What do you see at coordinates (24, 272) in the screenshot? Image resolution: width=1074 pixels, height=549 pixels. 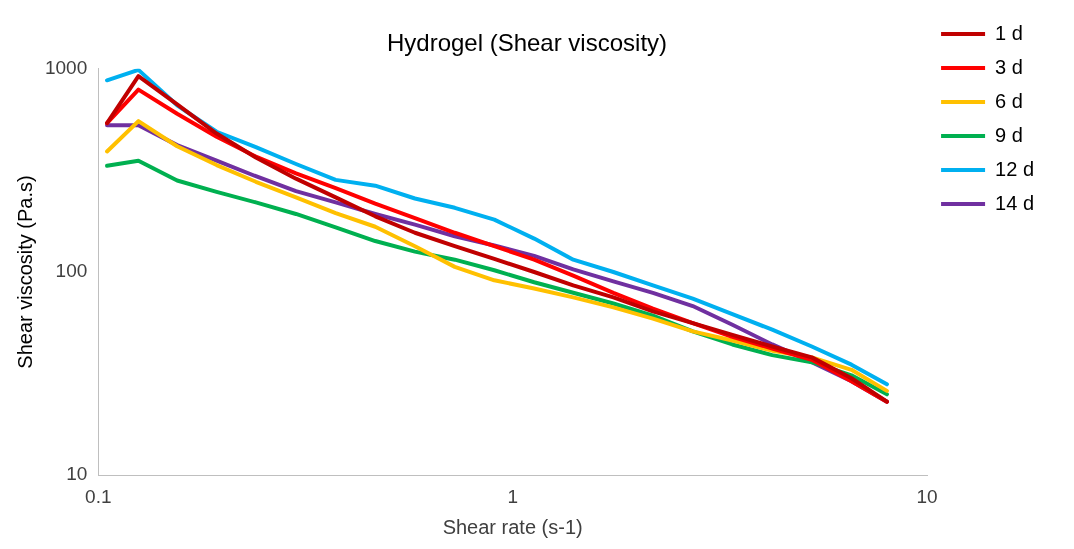 I see `y-axis-title: Shear viscosity (Pa.s)` at bounding box center [24, 272].